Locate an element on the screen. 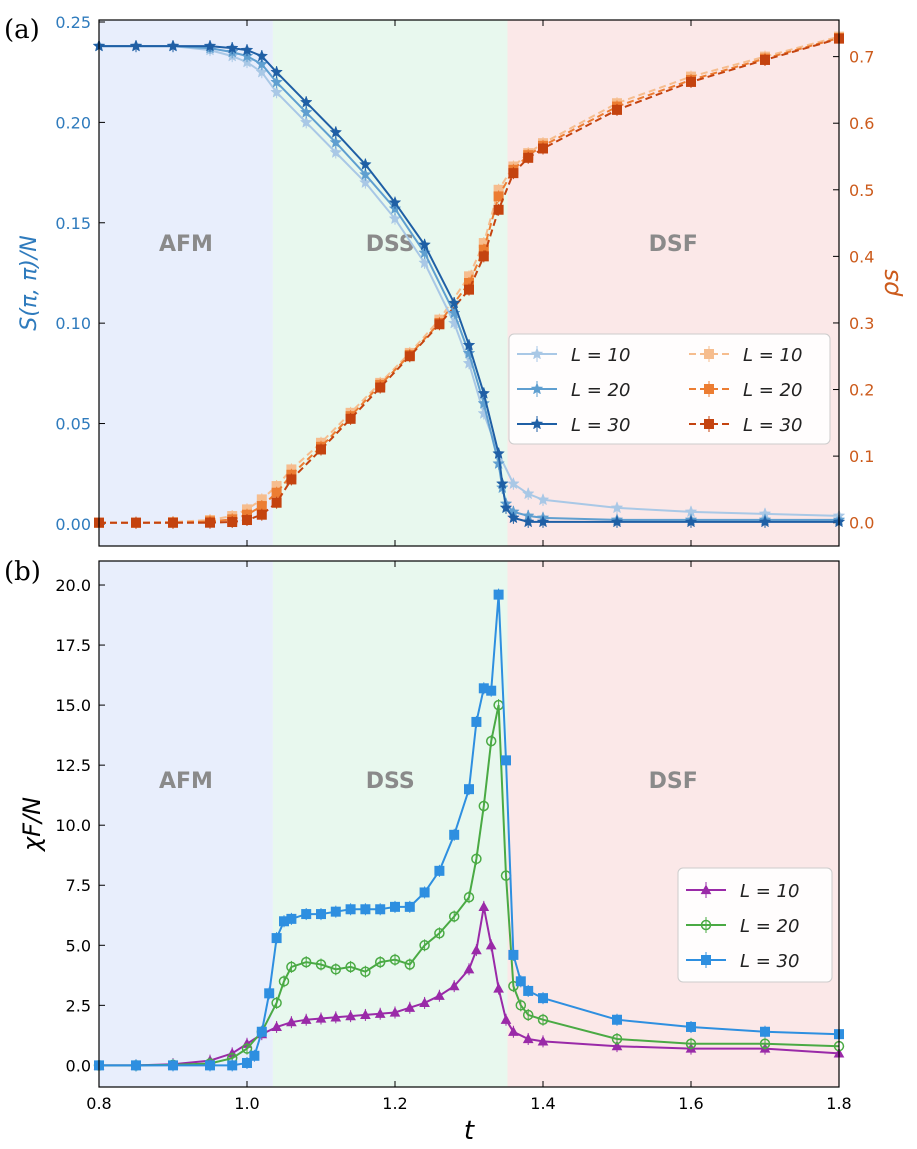 The height and width of the screenshot is (1149, 917). y-tick-label: 0.0 is located at coordinates (78, 1065).